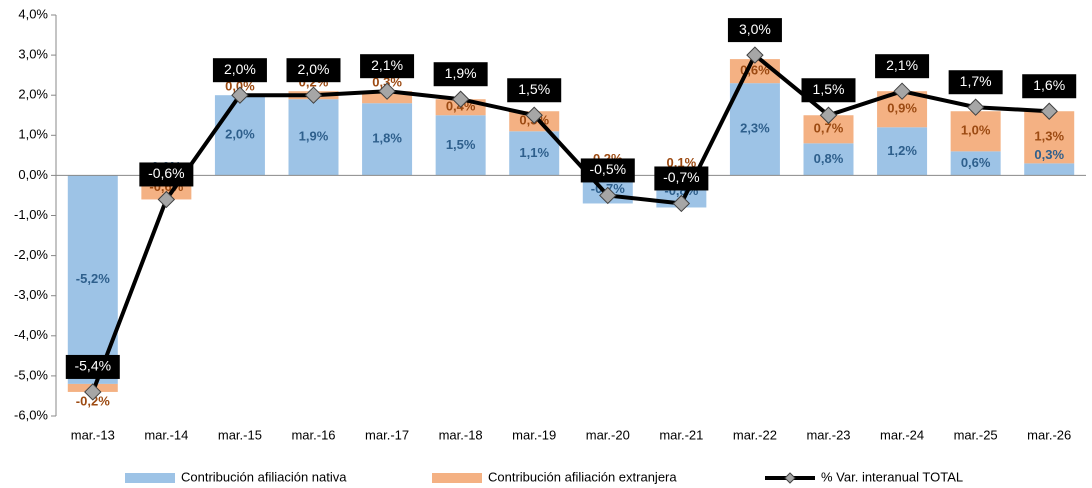  What do you see at coordinates (31, 294) in the screenshot?
I see `y-tick-label: -3,0%` at bounding box center [31, 294].